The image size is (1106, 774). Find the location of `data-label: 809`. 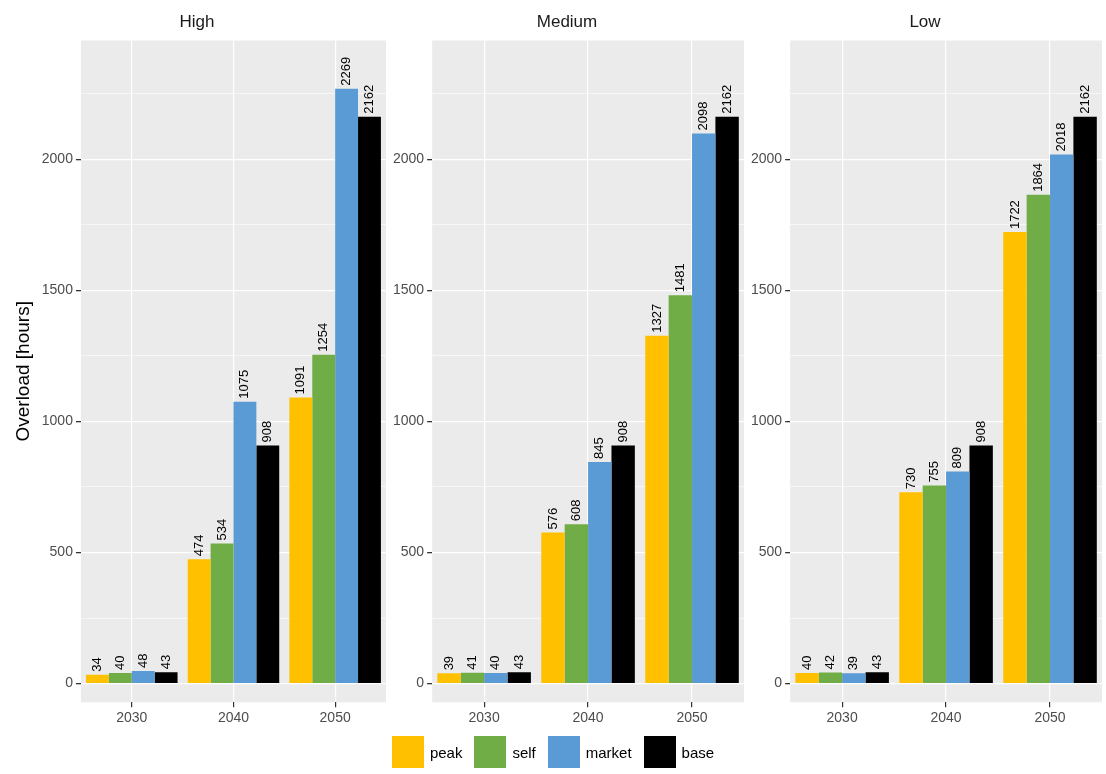

data-label: 809 is located at coordinates (957, 457).